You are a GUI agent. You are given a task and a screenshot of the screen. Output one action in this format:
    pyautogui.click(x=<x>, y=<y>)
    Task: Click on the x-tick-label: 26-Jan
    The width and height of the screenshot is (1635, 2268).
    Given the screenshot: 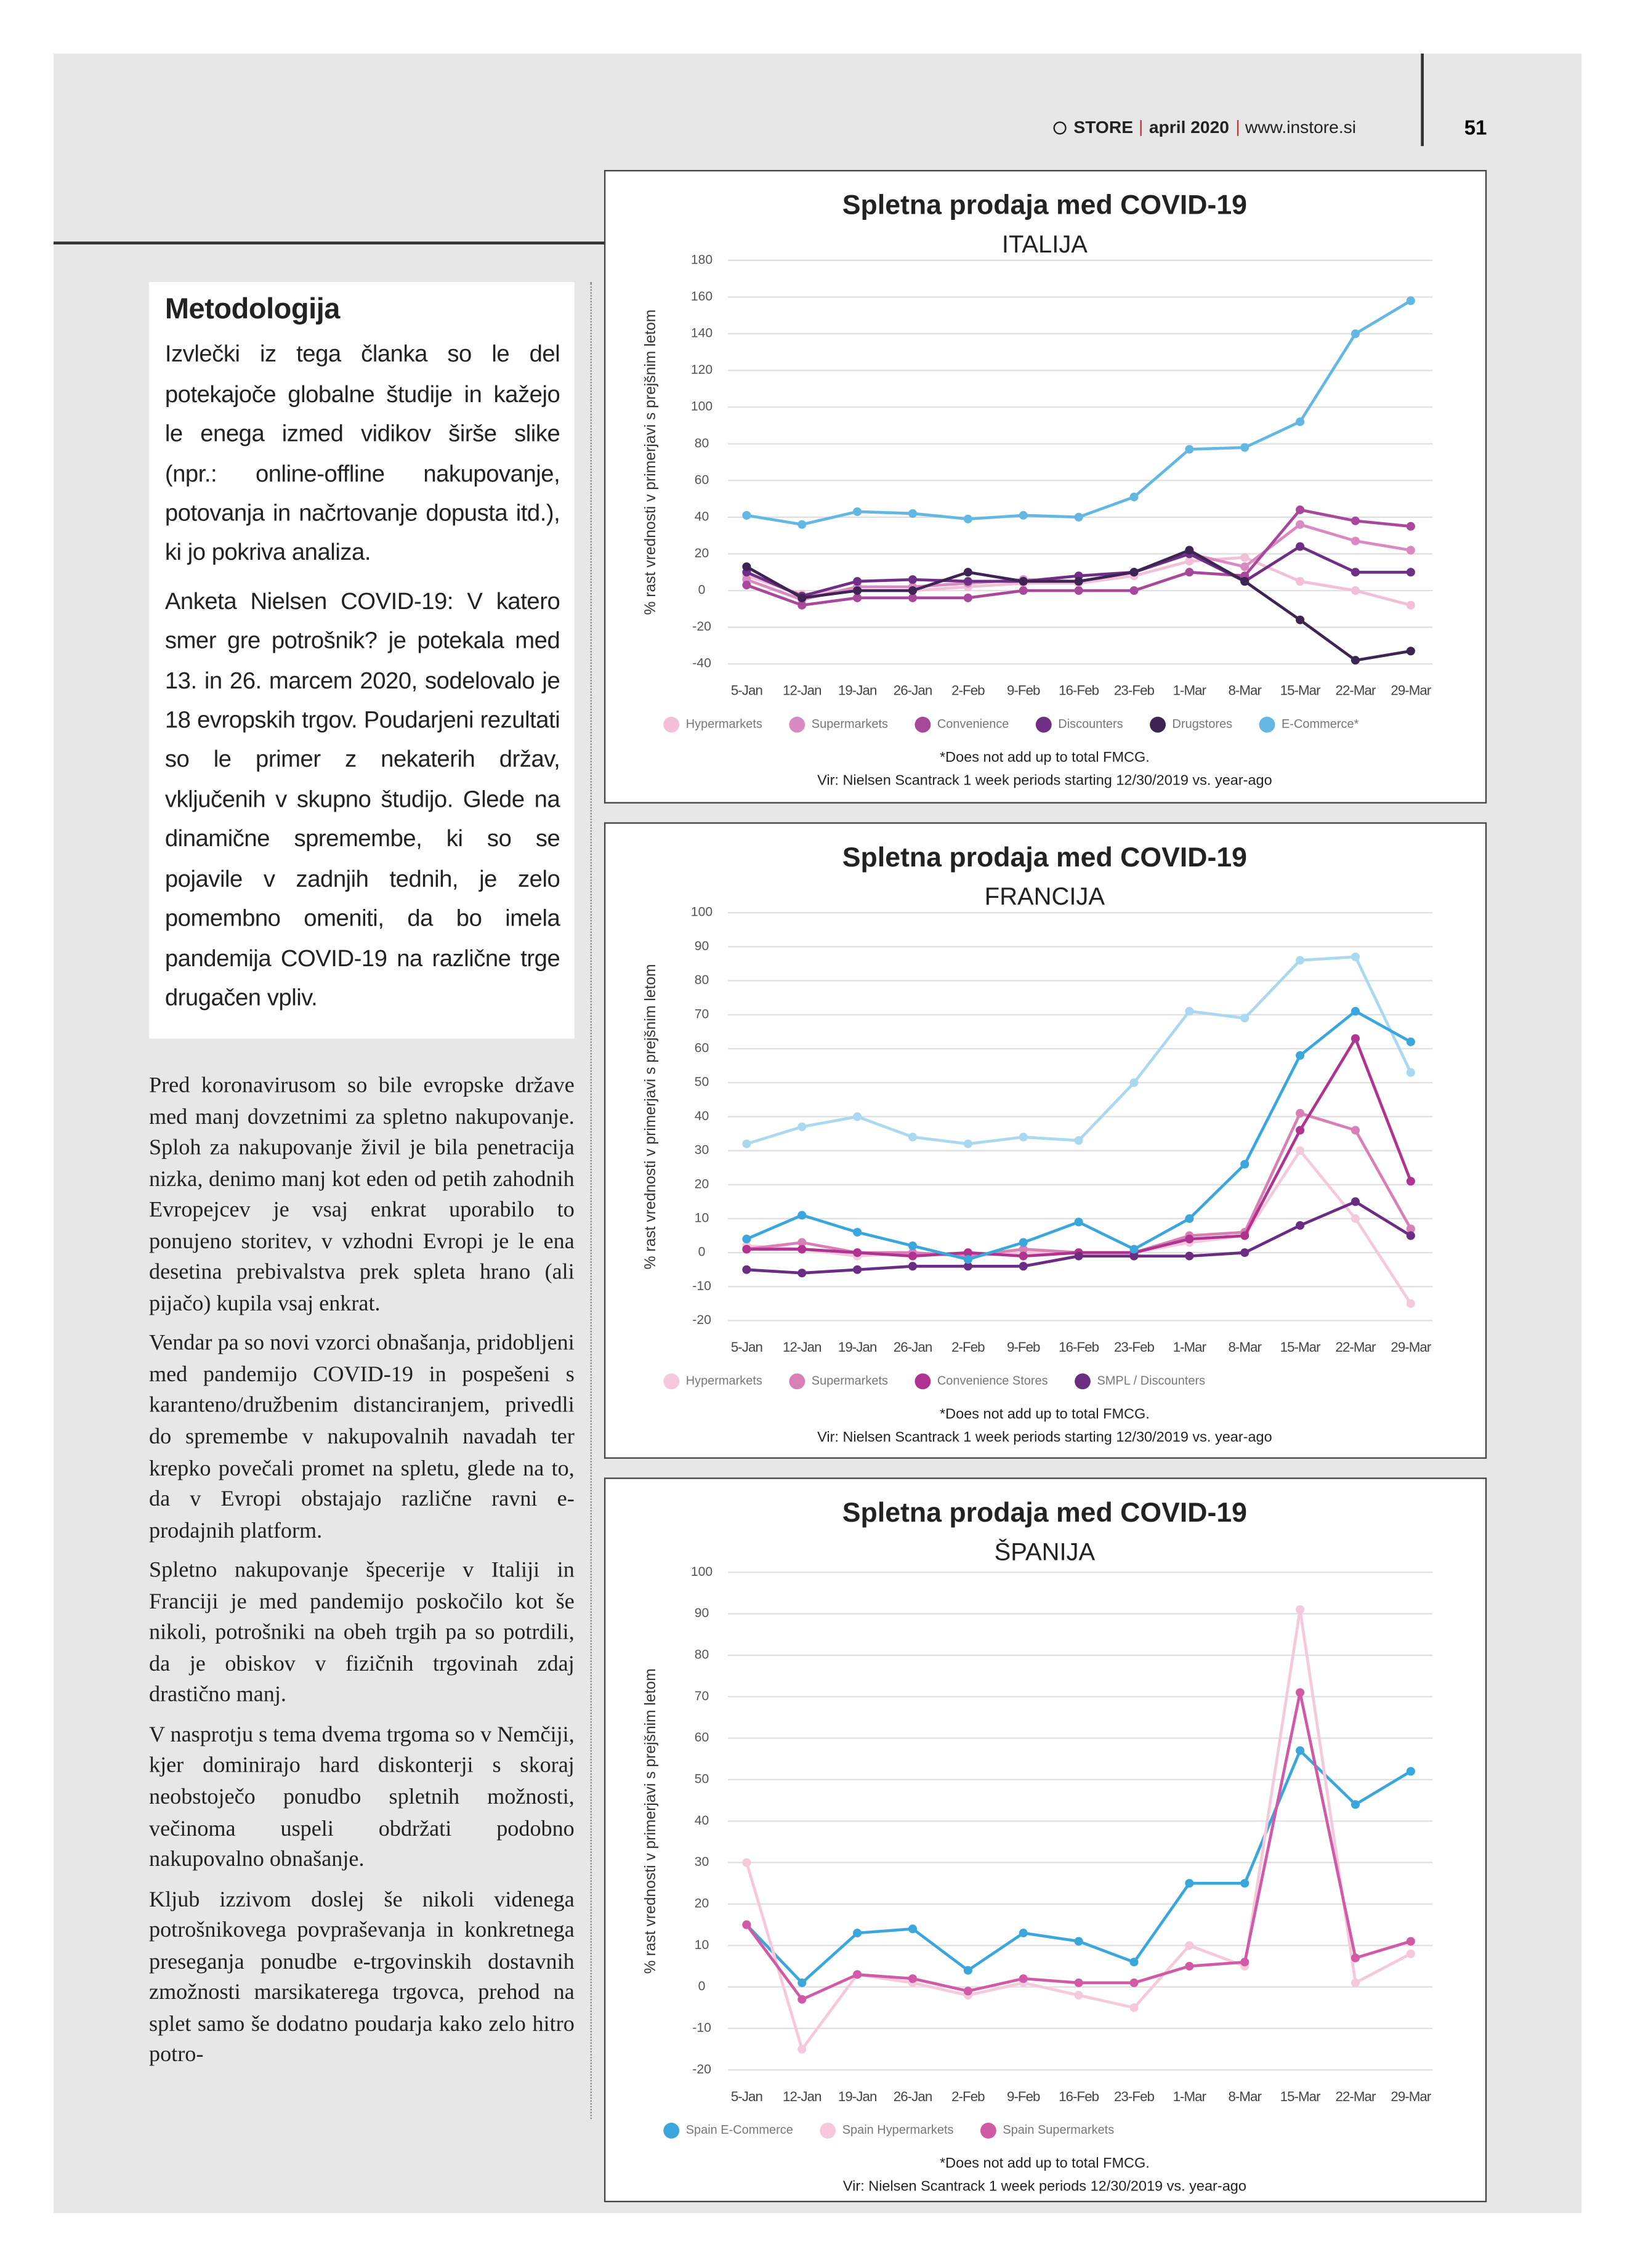 What is the action you would take?
    pyautogui.click(x=913, y=1347)
    